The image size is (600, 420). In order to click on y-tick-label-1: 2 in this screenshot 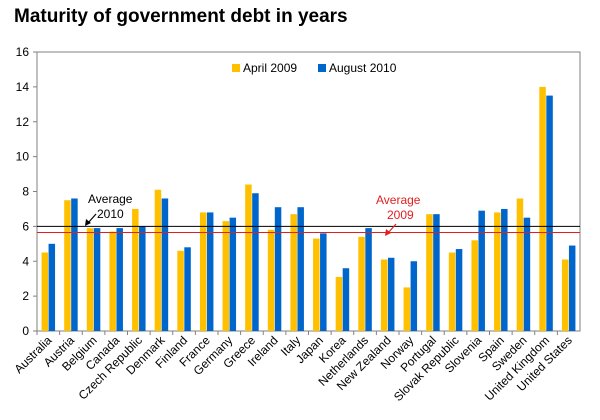, I will do `click(25, 296)`.